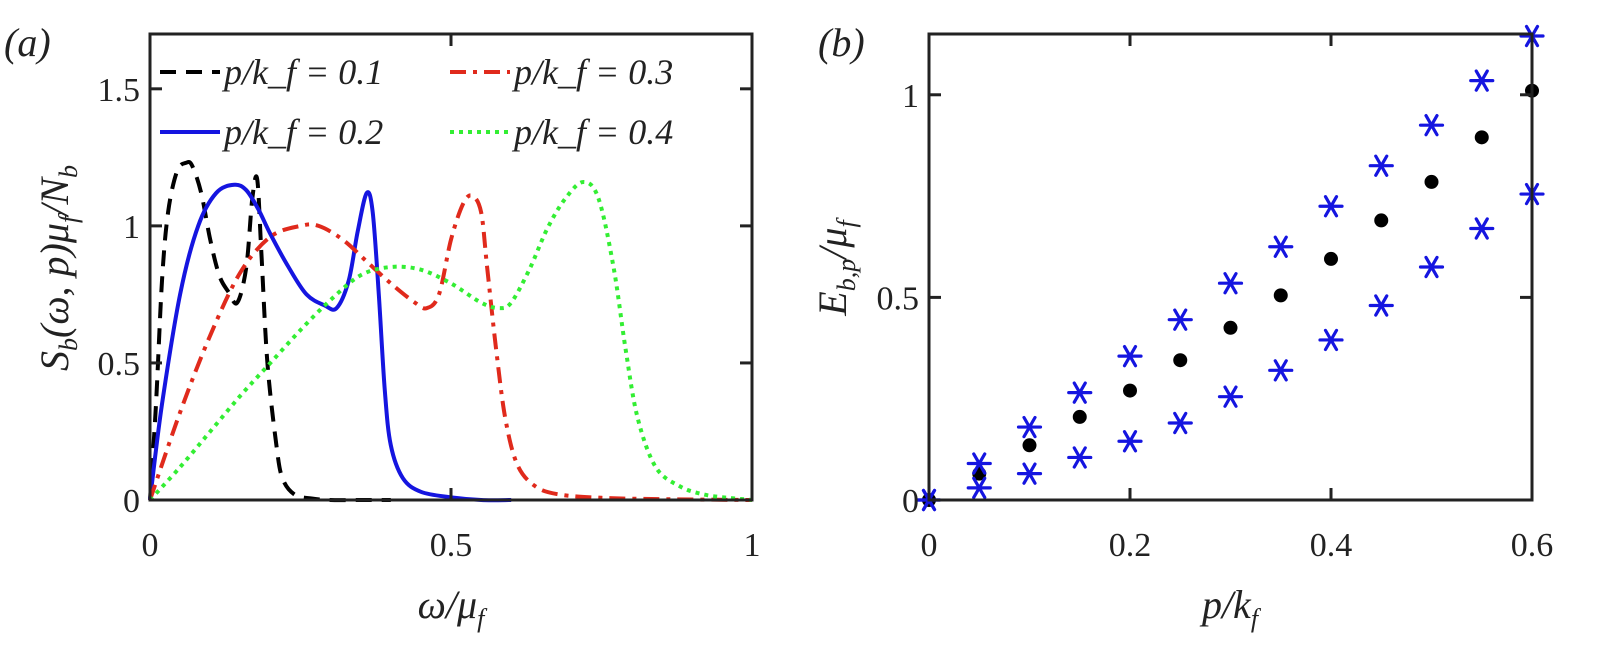 The height and width of the screenshot is (652, 1606). I want to click on legend-label-3: p/k_f = 0.3, so click(592, 72).